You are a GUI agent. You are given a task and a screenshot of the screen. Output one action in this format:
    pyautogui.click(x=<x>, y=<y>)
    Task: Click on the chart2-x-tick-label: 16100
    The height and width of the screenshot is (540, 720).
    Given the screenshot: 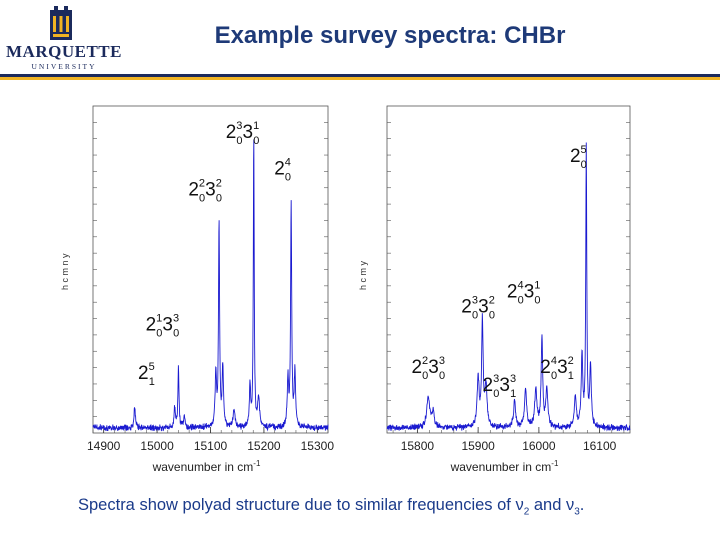 What is the action you would take?
    pyautogui.click(x=600, y=446)
    